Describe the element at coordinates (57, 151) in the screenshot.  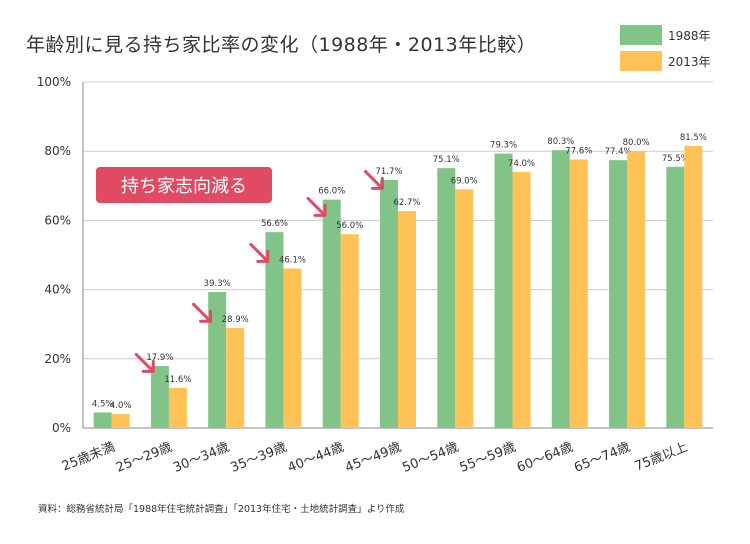
I see `y-tick-label: 80%` at that location.